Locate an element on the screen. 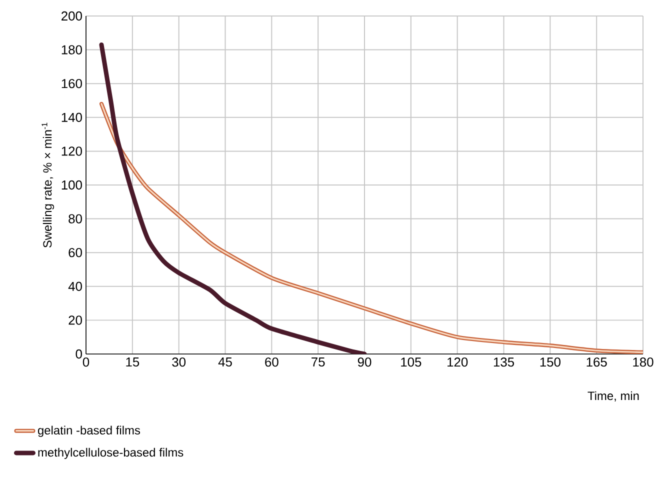 This screenshot has height=490, width=660. y-tick-label: 120 is located at coordinates (72, 151).